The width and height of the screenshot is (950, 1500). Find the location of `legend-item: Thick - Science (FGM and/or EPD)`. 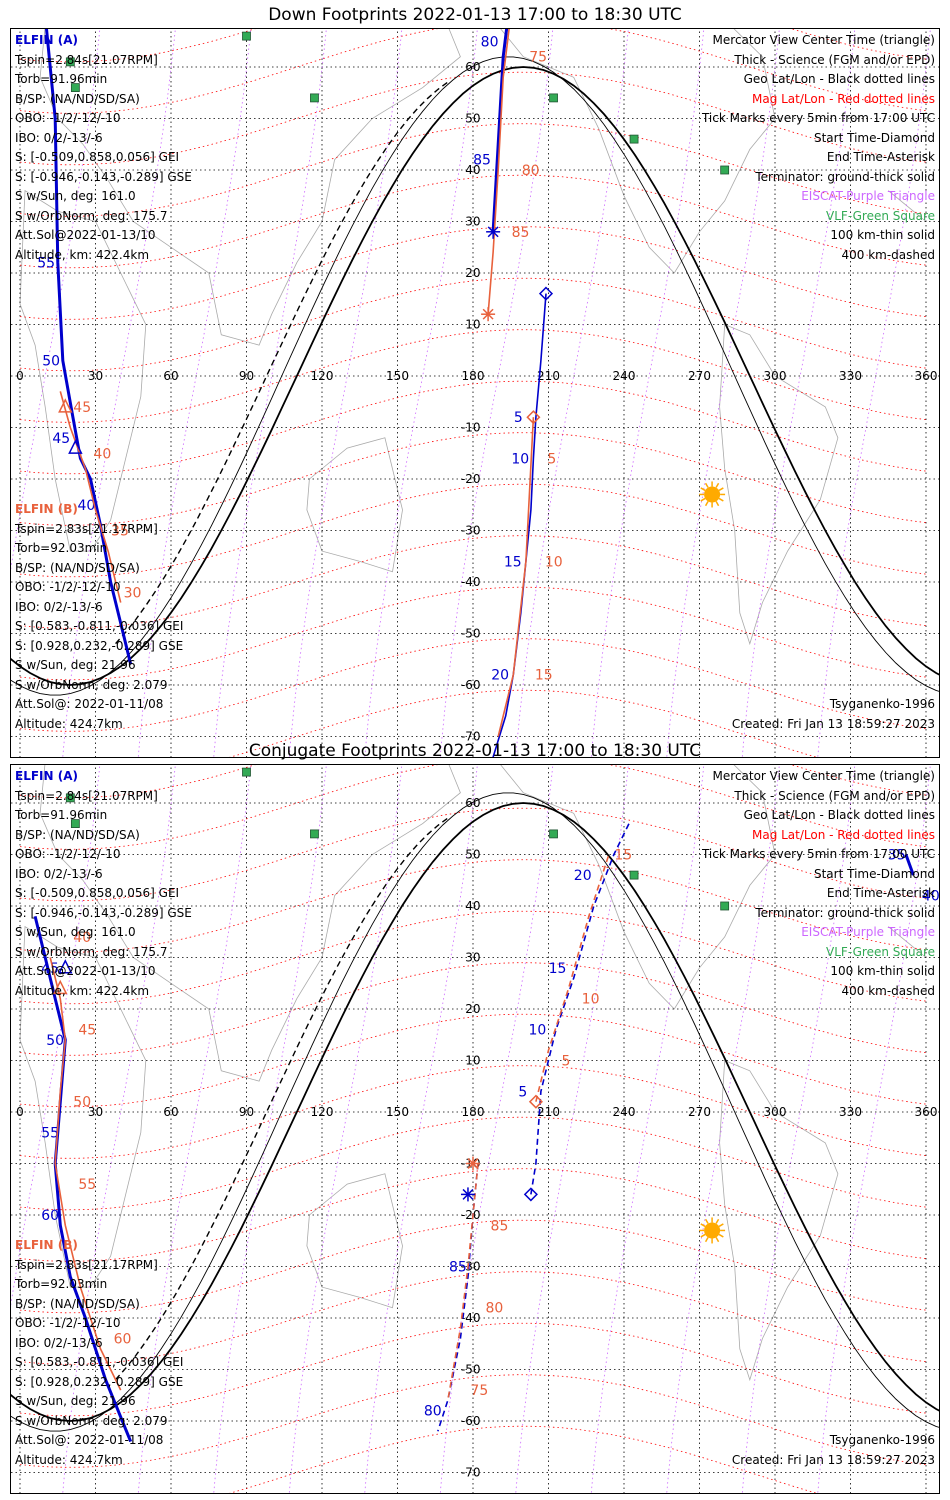

legend-item: Thick - Science (FGM and/or EPD) is located at coordinates (834, 795).